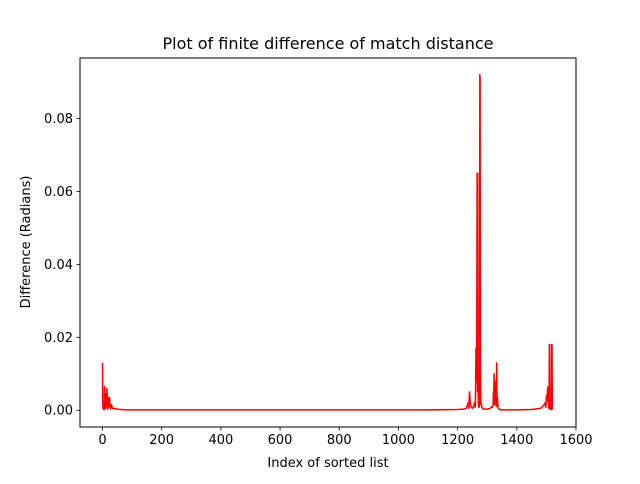 The height and width of the screenshot is (484, 640). I want to click on x-tick-label: 800, so click(339, 440).